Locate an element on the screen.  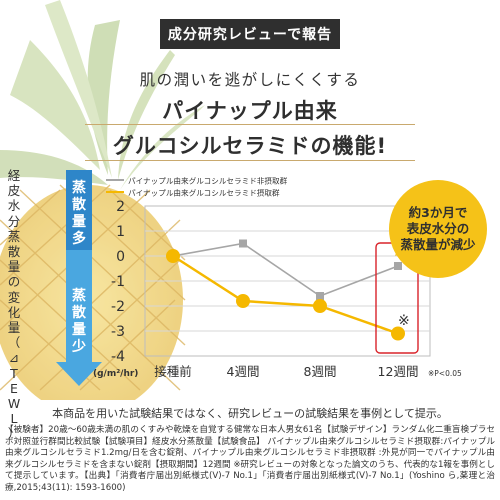
y-tick-label: -4 is located at coordinates (118, 357).